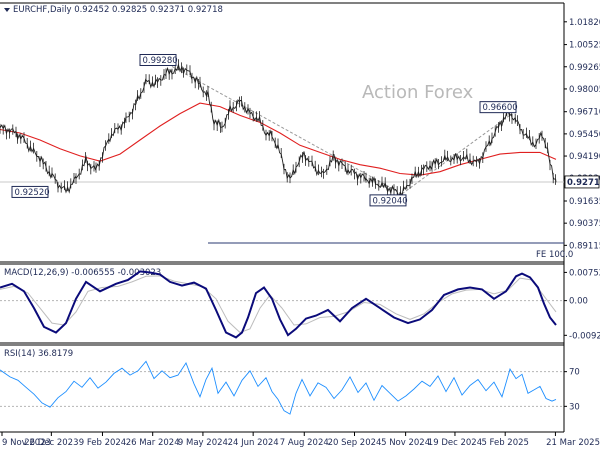 This screenshot has width=600, height=450. I want to click on date-axis-label: 24 Jun 2024, so click(253, 443).